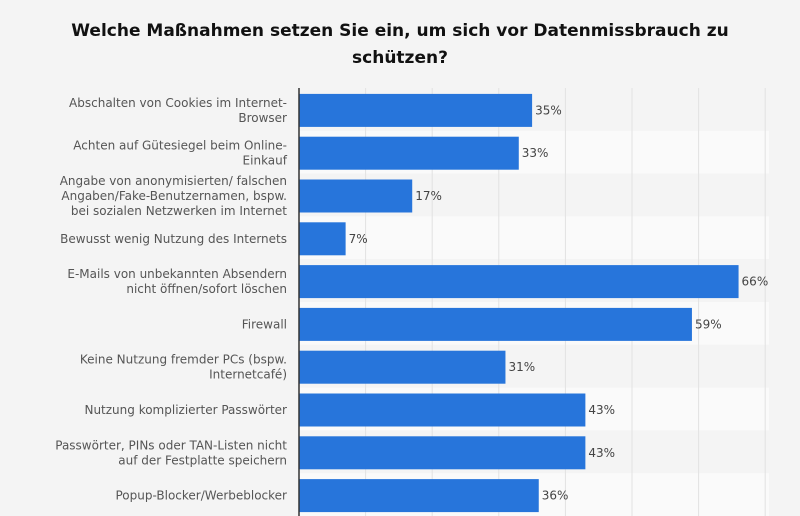 The image size is (800, 516). What do you see at coordinates (183, 360) in the screenshot?
I see `category-label: Keine Nutzung fremder PCs (bspw.` at bounding box center [183, 360].